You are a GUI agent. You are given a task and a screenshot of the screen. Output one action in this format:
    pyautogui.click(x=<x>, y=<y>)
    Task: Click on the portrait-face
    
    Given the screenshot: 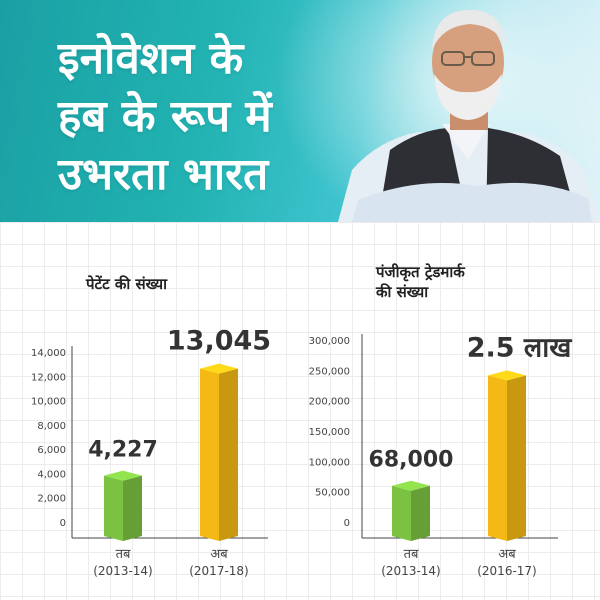 What is the action you would take?
    pyautogui.click(x=468, y=62)
    